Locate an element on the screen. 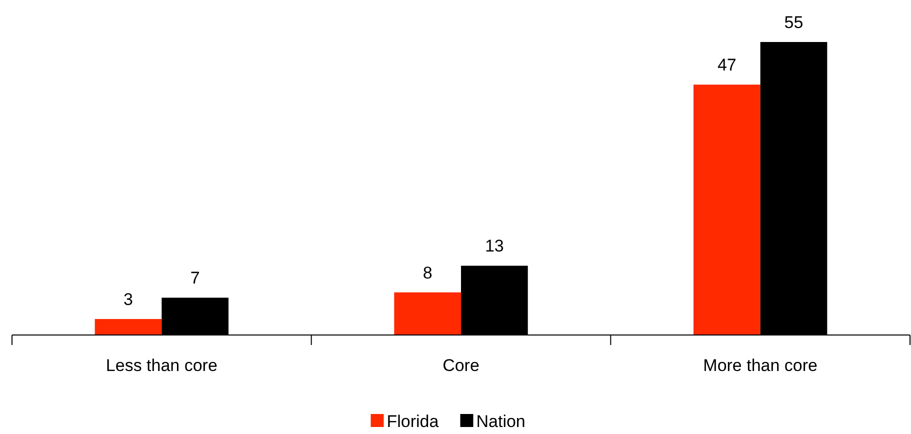 Image resolution: width=911 pixels, height=434 pixels. data-label: 55 is located at coordinates (794, 22).